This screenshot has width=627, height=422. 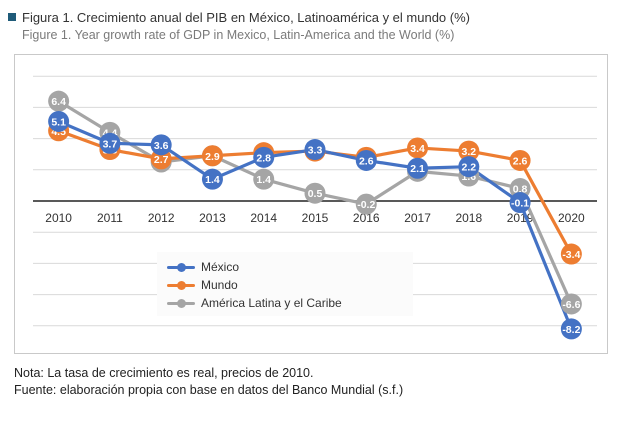 I want to click on data-label: 3.4, so click(x=417, y=149).